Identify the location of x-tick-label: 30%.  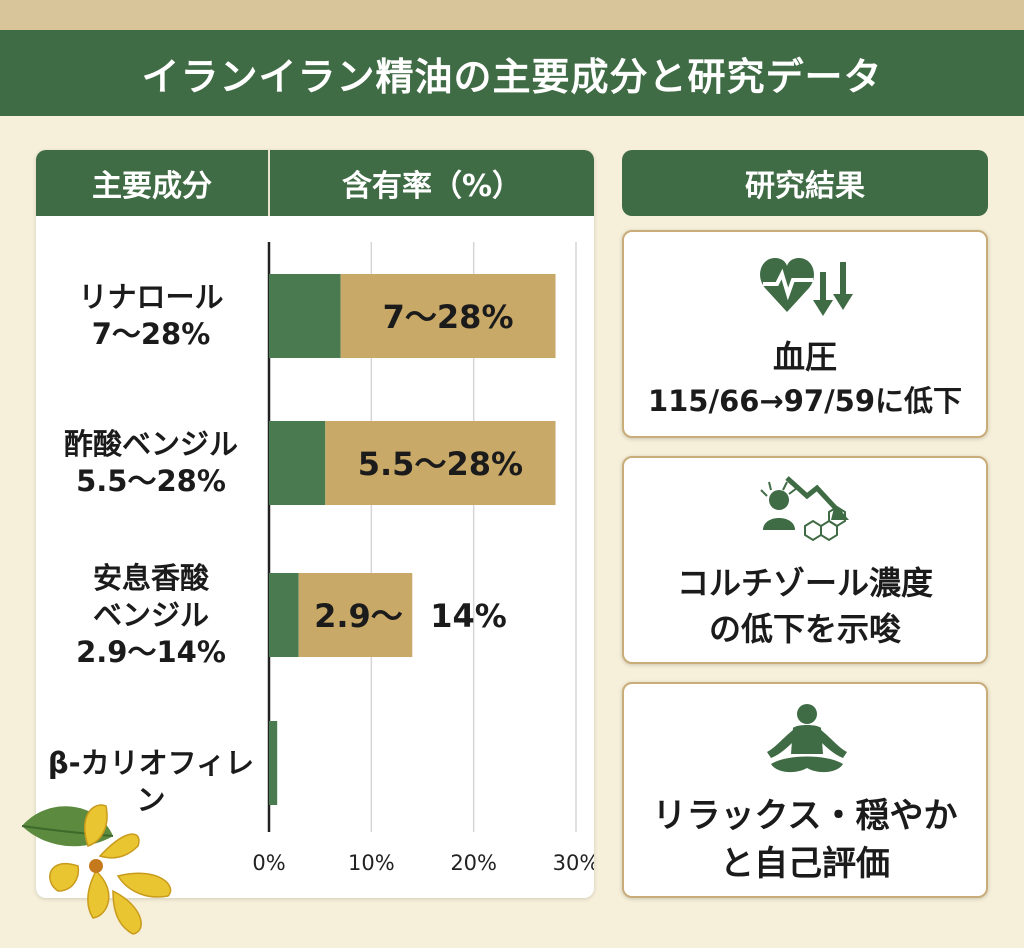
(573, 863).